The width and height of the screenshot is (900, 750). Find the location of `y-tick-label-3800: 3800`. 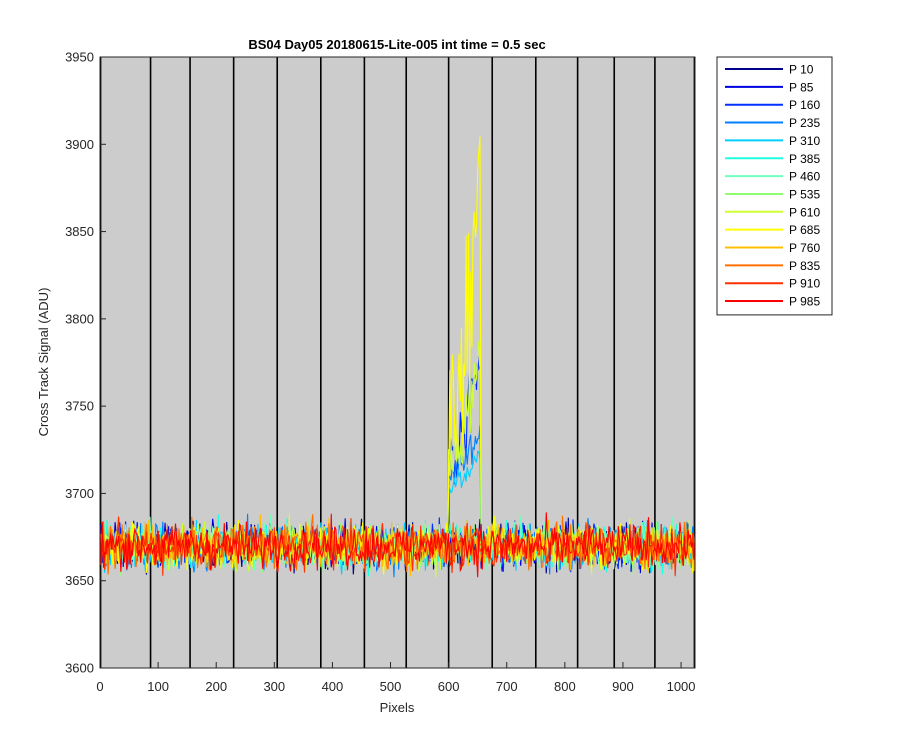

y-tick-label-3800: 3800 is located at coordinates (79, 318).